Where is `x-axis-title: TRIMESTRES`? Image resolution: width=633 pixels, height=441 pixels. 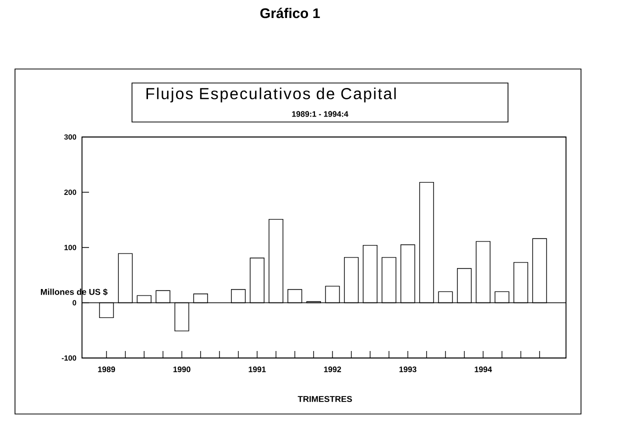 x-axis-title: TRIMESTRES is located at coordinates (325, 399).